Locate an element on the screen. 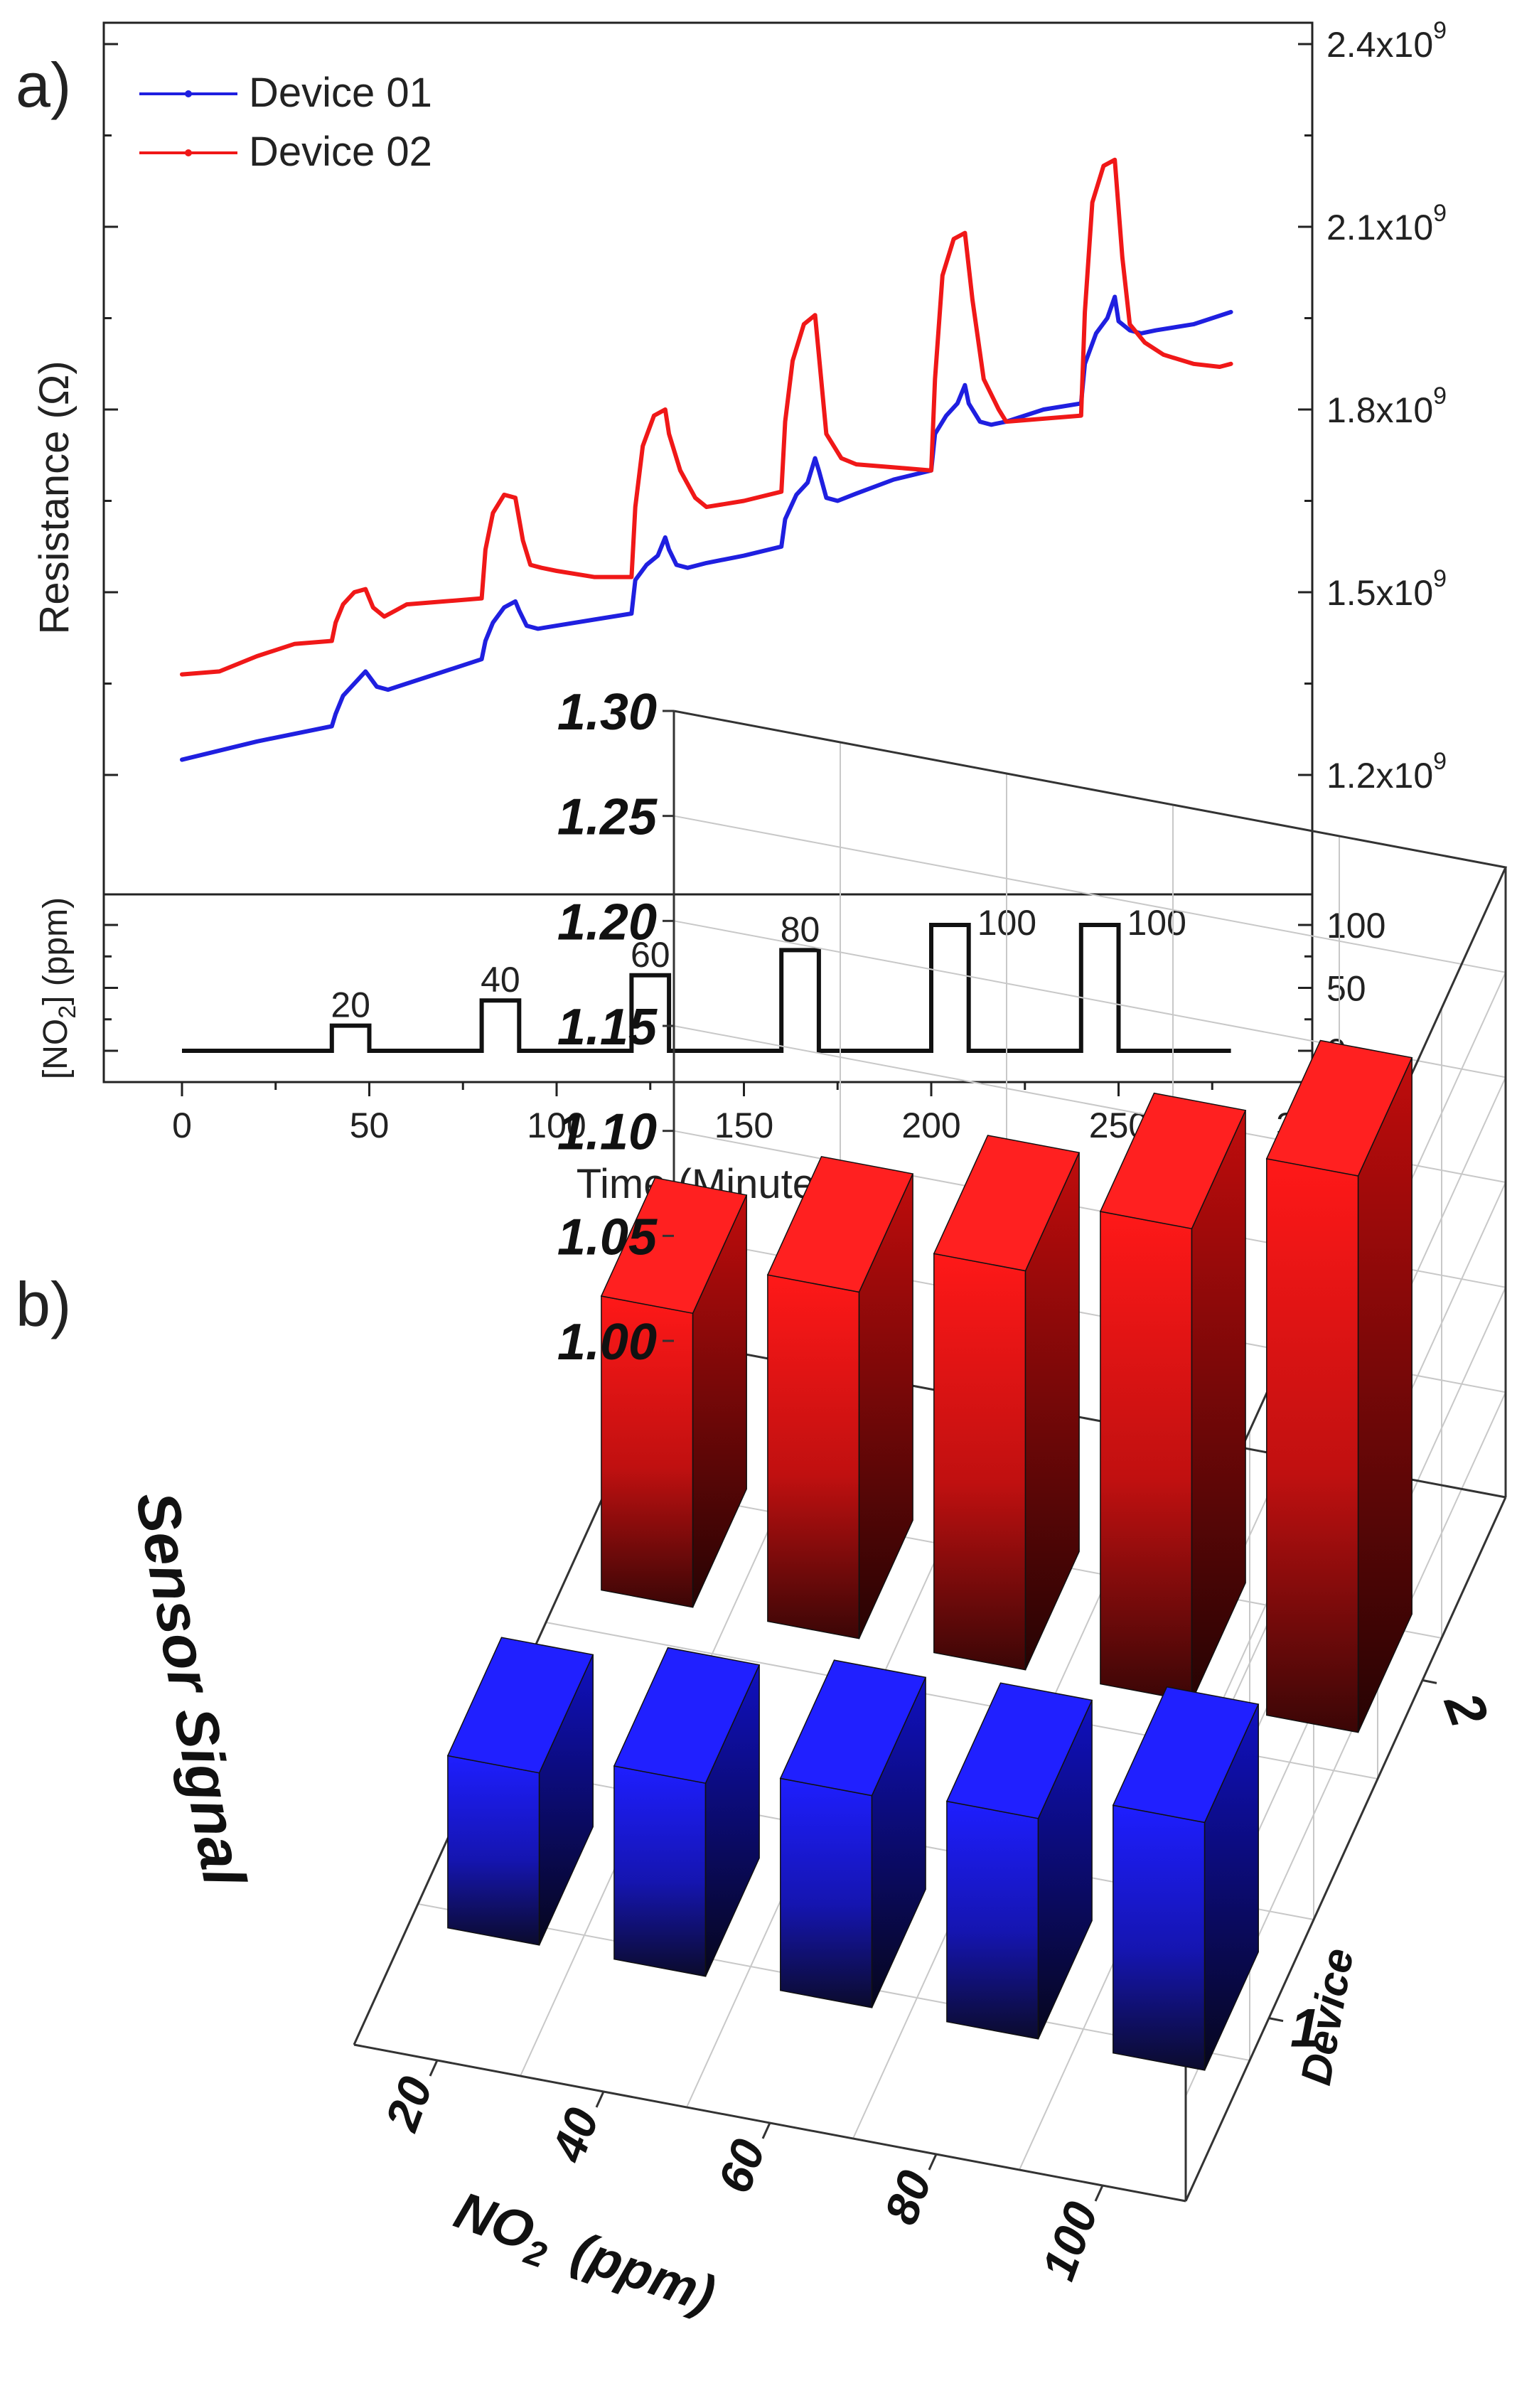 The image size is (1517, 2408). x-axis: 050100150200250300 is located at coordinates (754, 1113).